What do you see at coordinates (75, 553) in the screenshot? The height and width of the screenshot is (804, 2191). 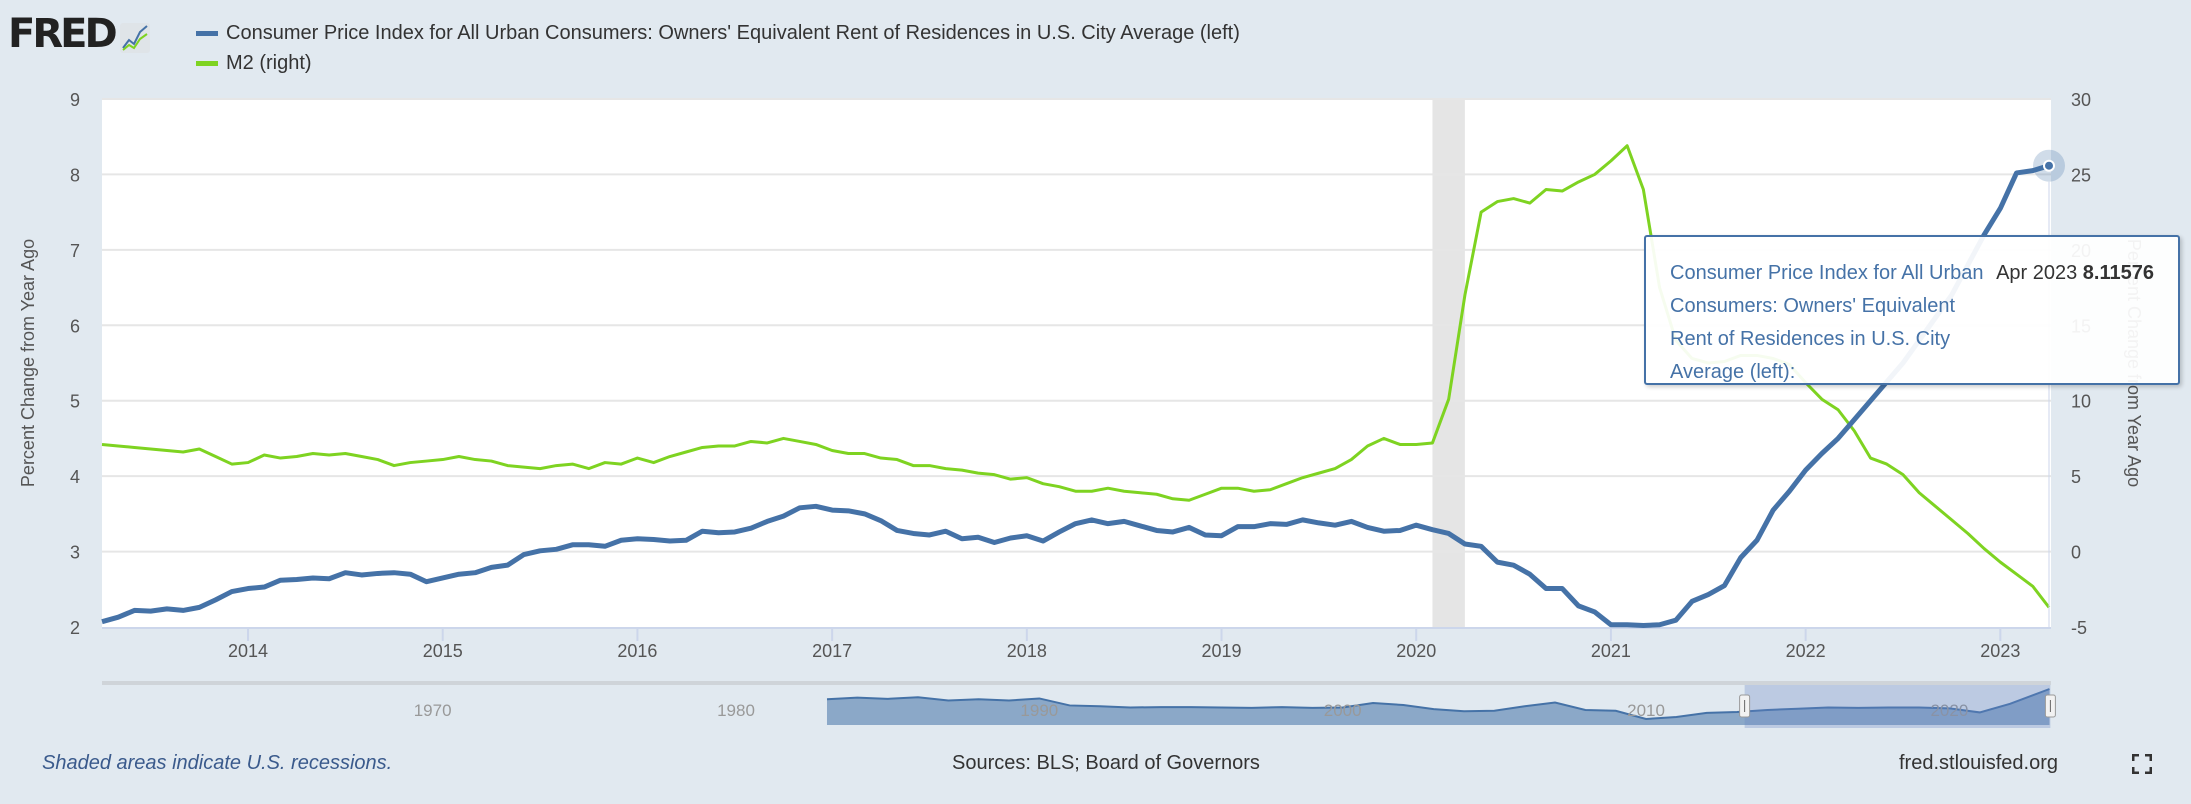 I see `left-tick-label: 3` at bounding box center [75, 553].